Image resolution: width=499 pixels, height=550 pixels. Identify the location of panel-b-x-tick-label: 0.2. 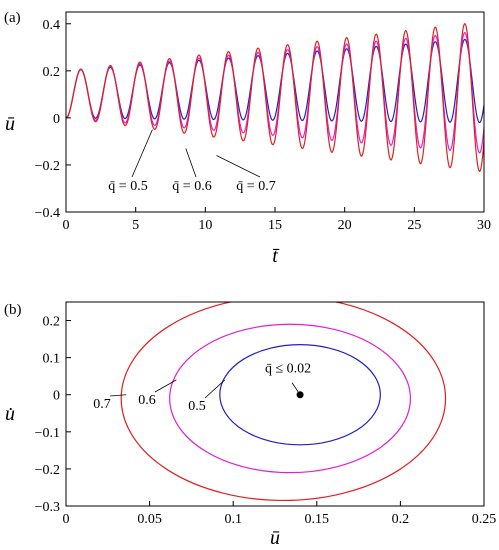
(401, 519).